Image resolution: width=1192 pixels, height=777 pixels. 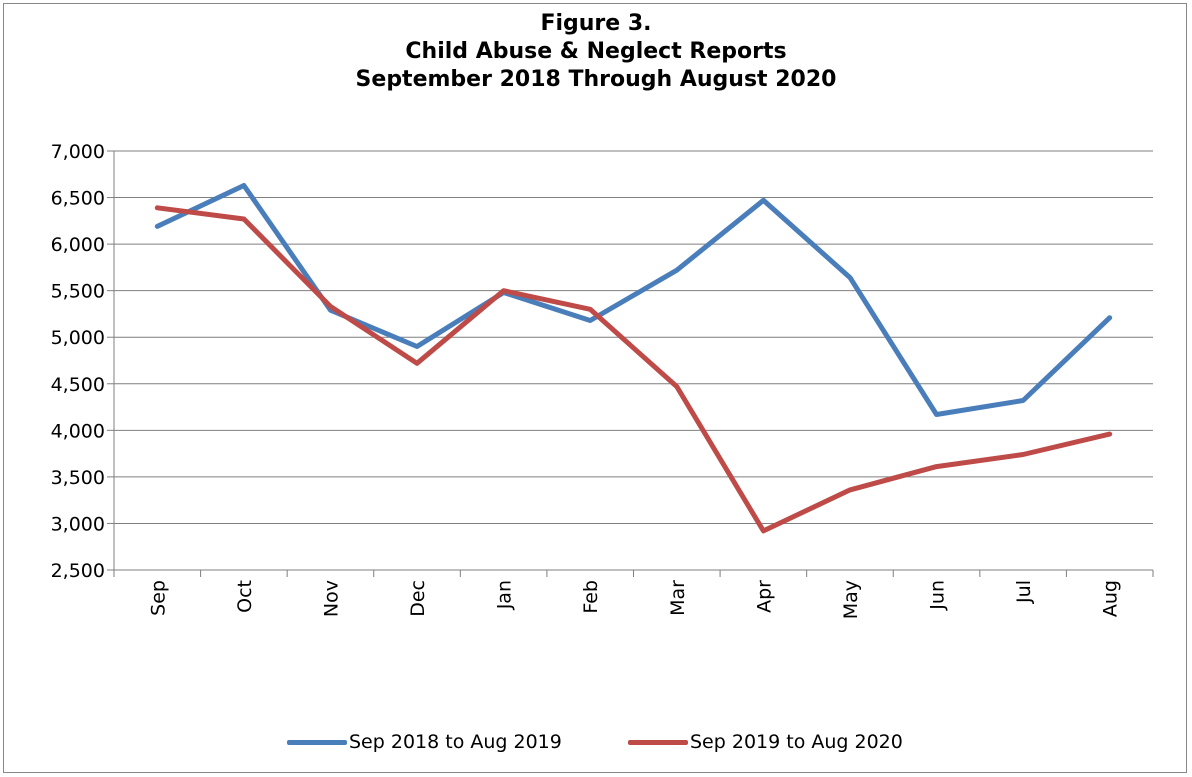 I want to click on x-tick-label: May, so click(x=851, y=599).